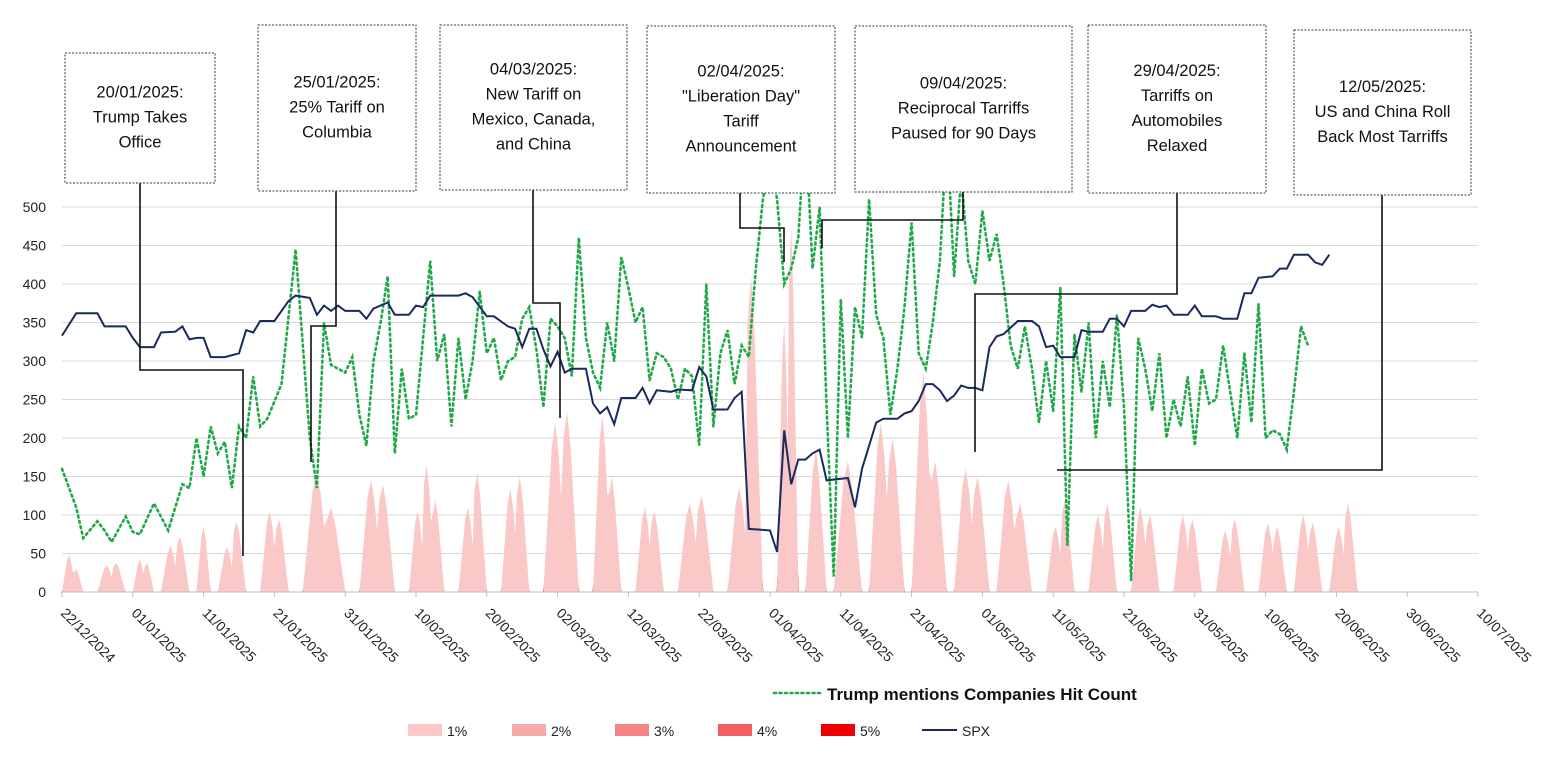 This screenshot has height=764, width=1564. What do you see at coordinates (963, 134) in the screenshot?
I see `annotation-text: Paused for 90 Days` at bounding box center [963, 134].